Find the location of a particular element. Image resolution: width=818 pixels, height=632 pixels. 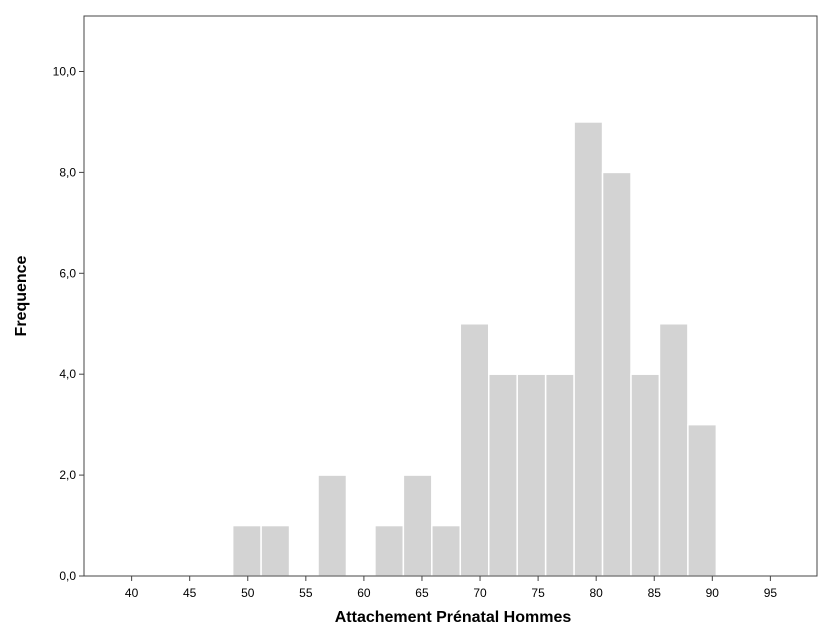

x-tick-label: 95 is located at coordinates (771, 593).